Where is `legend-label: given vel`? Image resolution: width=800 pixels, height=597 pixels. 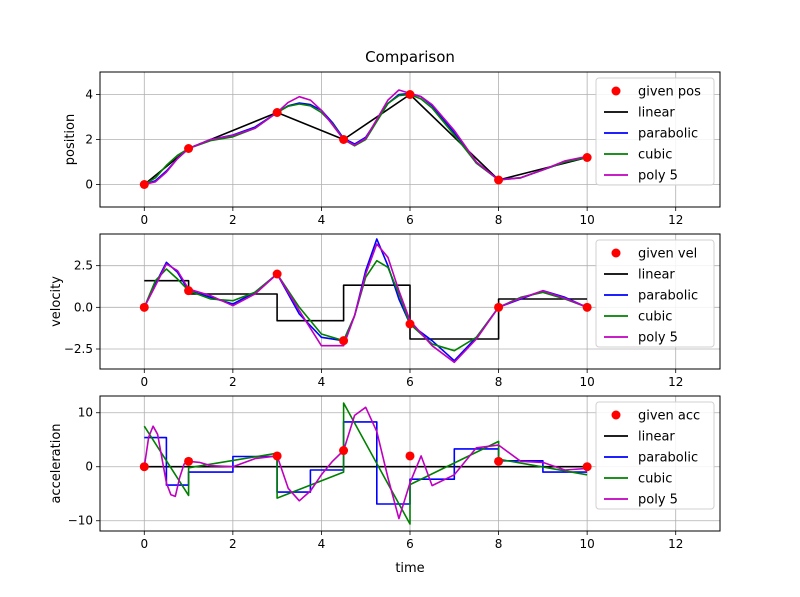
legend-label: given vel is located at coordinates (667, 254).